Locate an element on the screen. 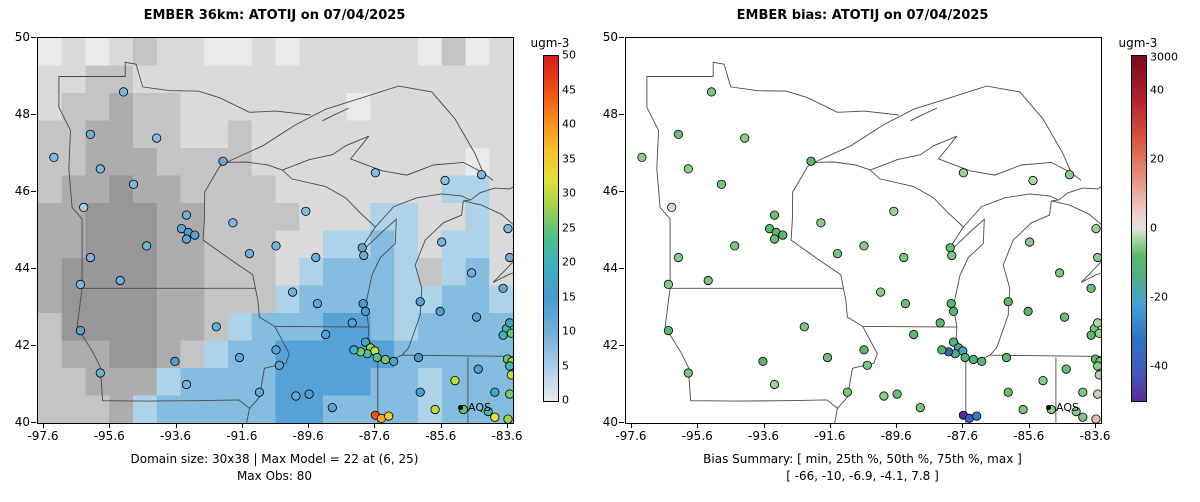 This screenshot has height=502, width=1200. model-colorbar-title: ugm-3 is located at coordinates (550, 43).